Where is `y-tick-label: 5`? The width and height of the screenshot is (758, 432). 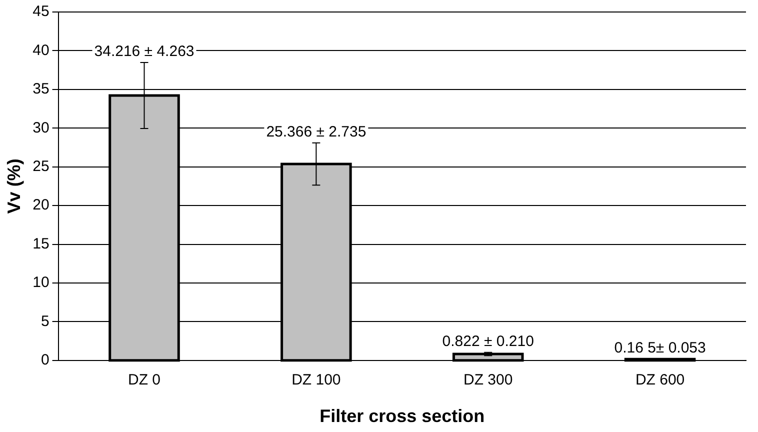 y-tick-label: 5 is located at coordinates (45, 321).